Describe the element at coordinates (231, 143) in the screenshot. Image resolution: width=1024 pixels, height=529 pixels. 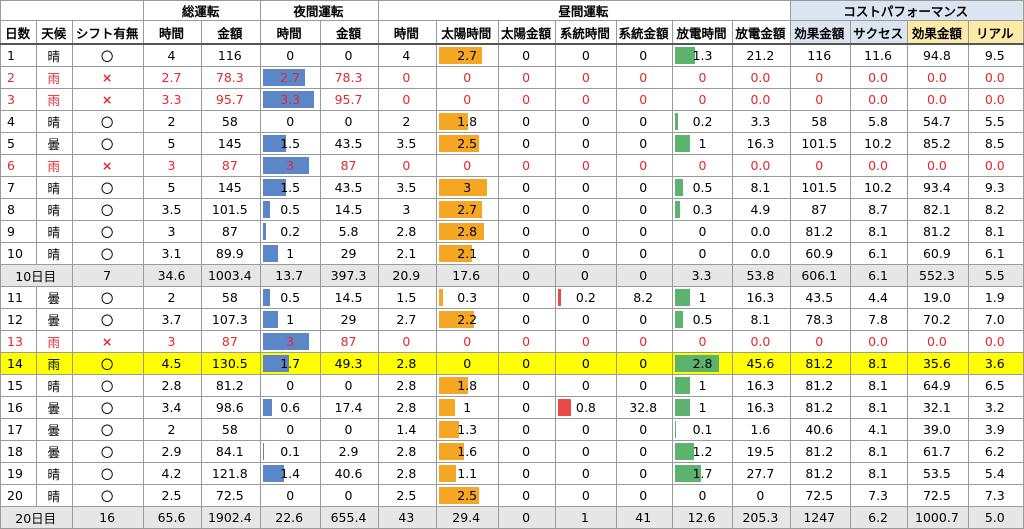
I see `cell-total-amount: 145` at that location.